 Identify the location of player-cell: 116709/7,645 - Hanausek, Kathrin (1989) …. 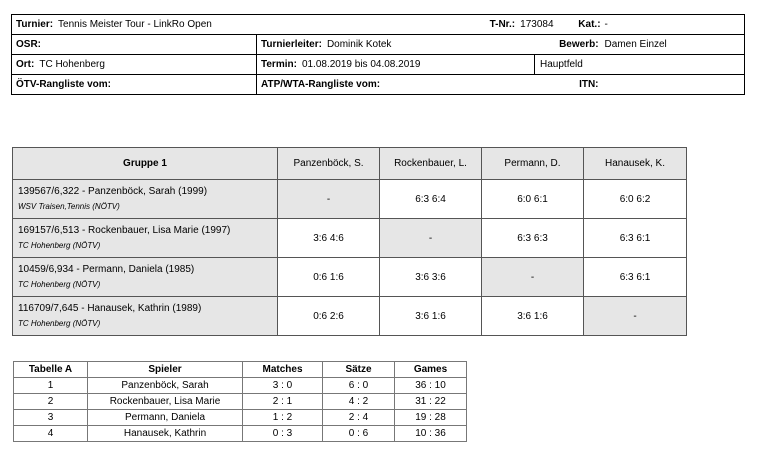
(145, 316).